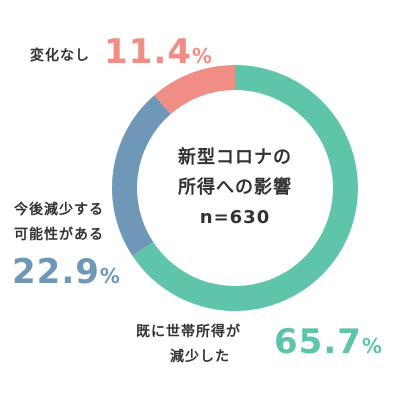  I want to click on slice-label-already-decreased-line-1: 既に世帯所得が, so click(188, 332).